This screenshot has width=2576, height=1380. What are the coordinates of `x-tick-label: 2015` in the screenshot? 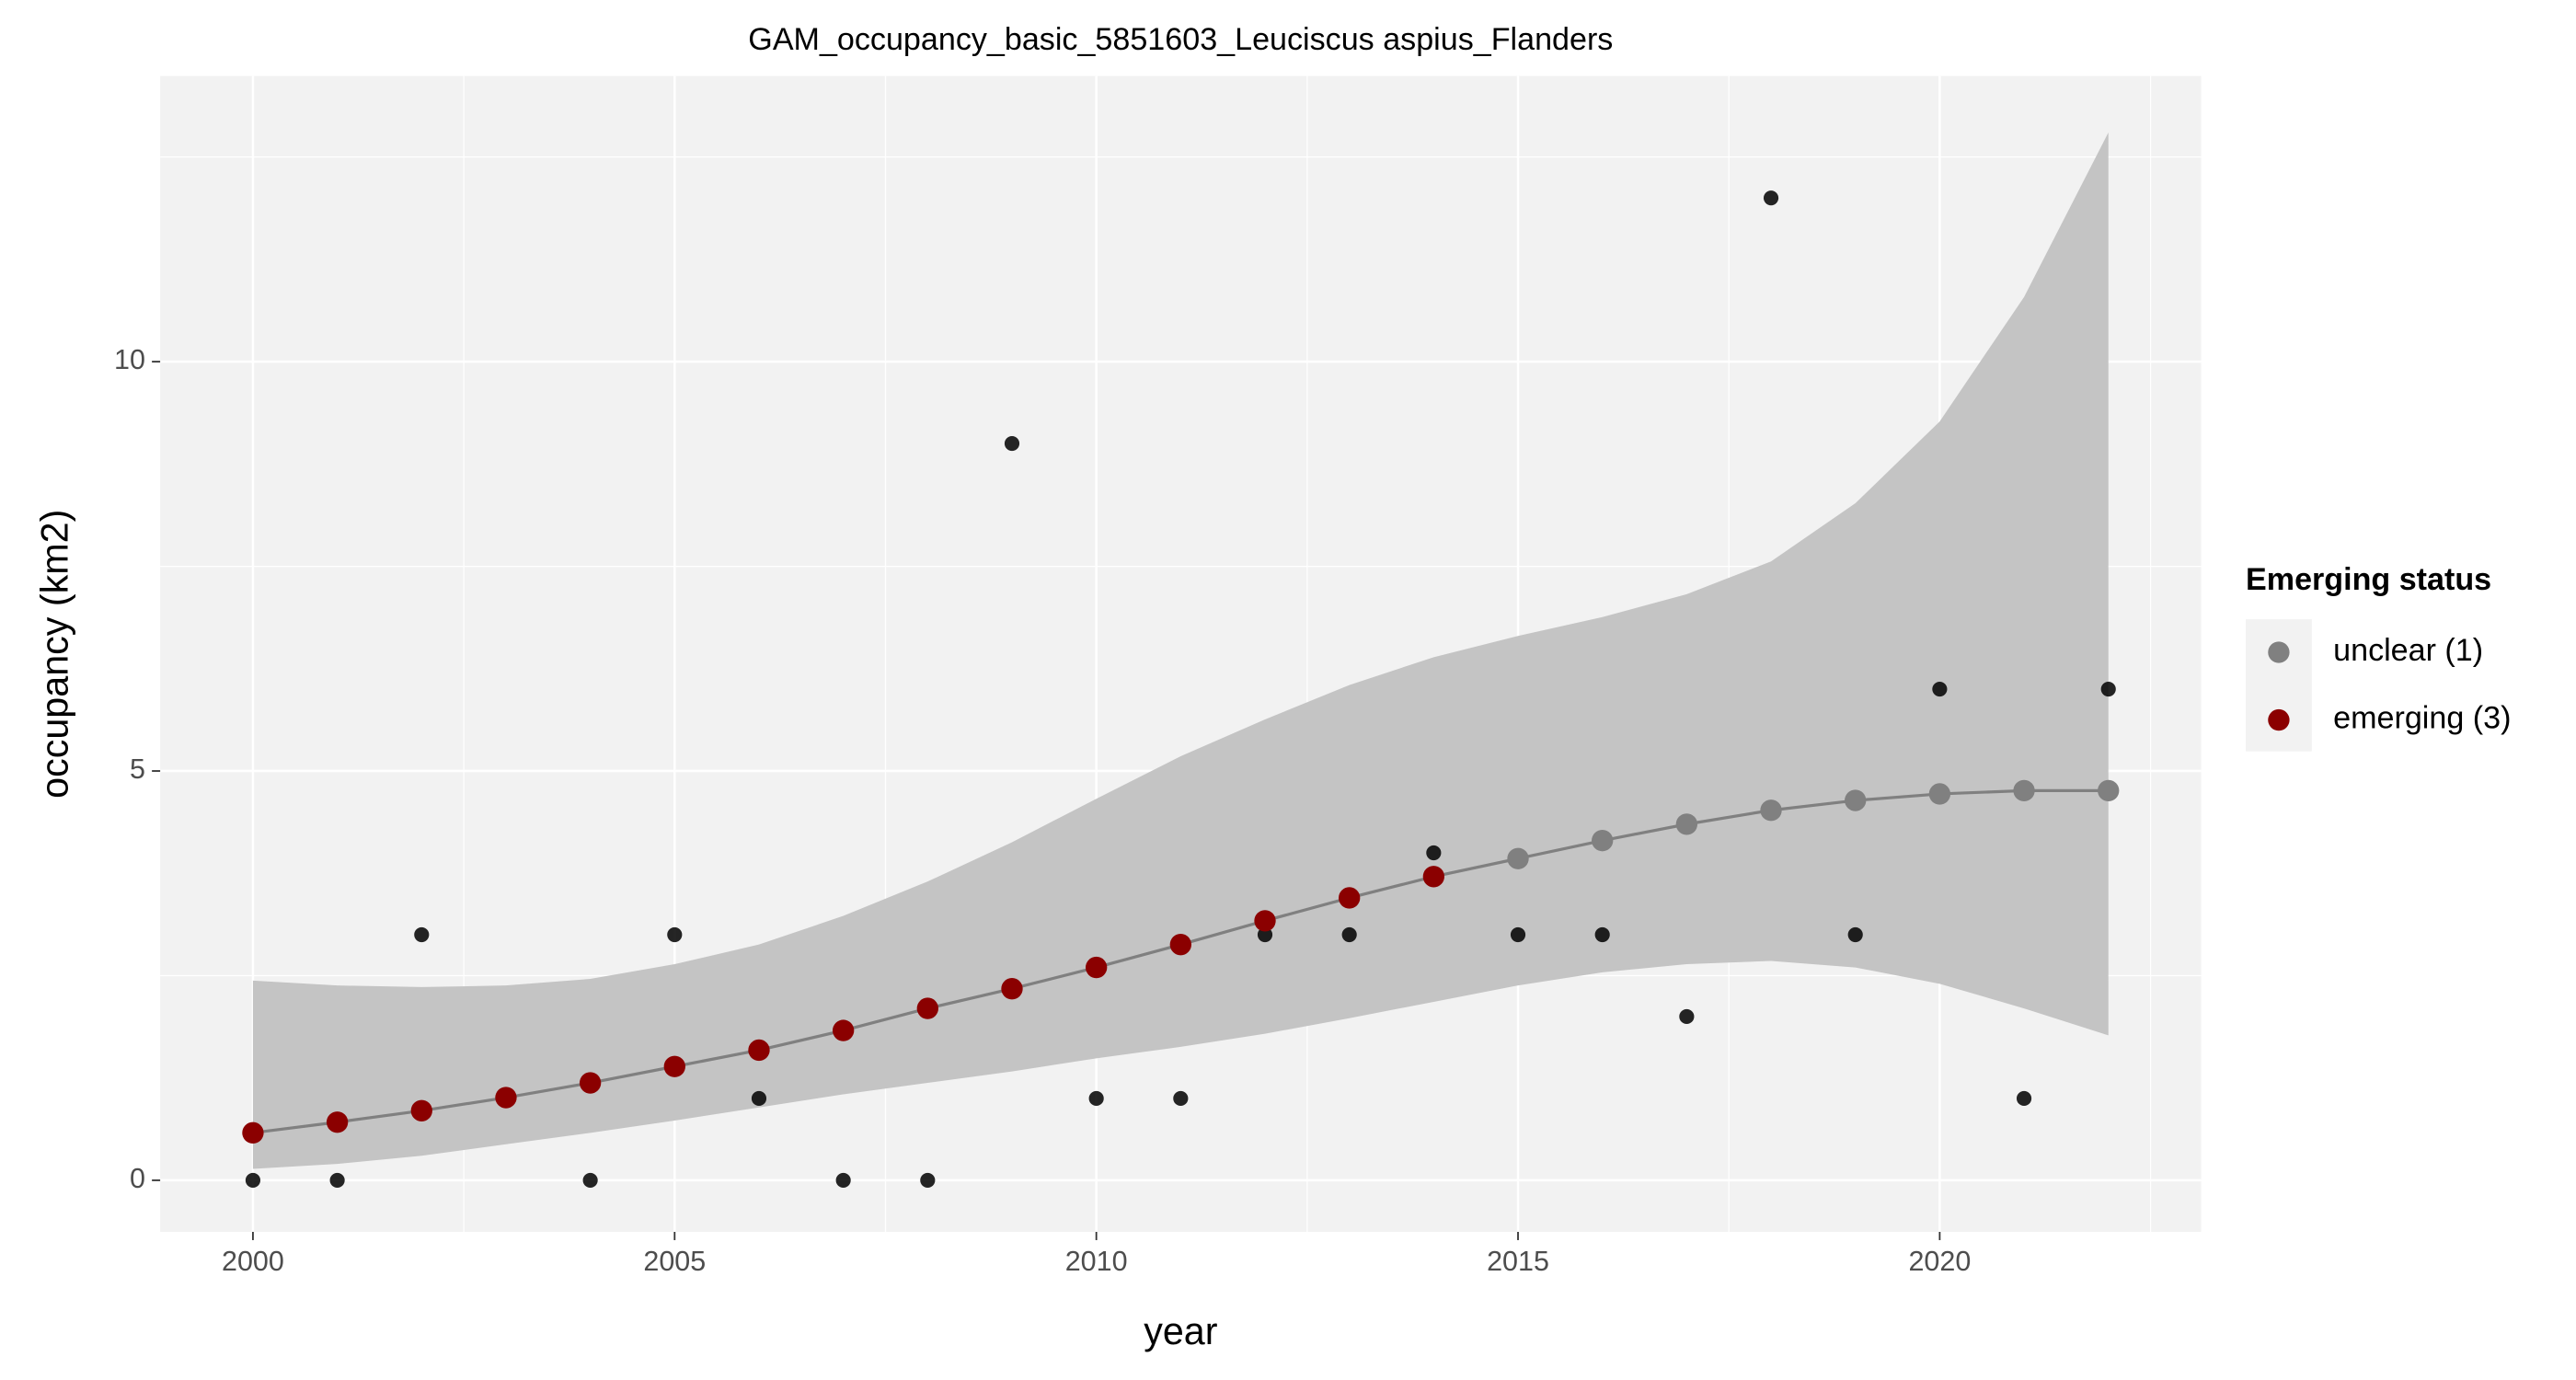 It's located at (1518, 1261).